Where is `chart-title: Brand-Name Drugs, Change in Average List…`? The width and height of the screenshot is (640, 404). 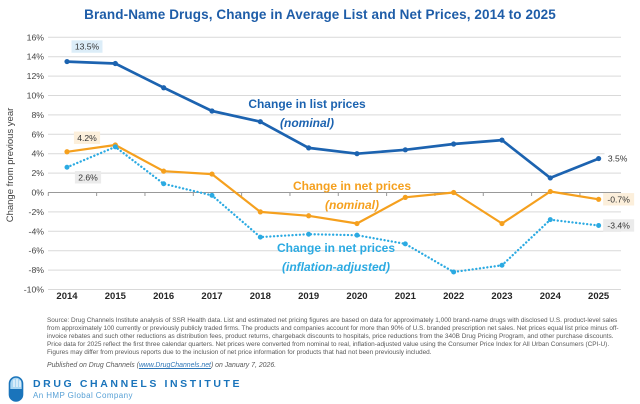
chart-title: Brand-Name Drugs, Change in Average List… is located at coordinates (320, 14).